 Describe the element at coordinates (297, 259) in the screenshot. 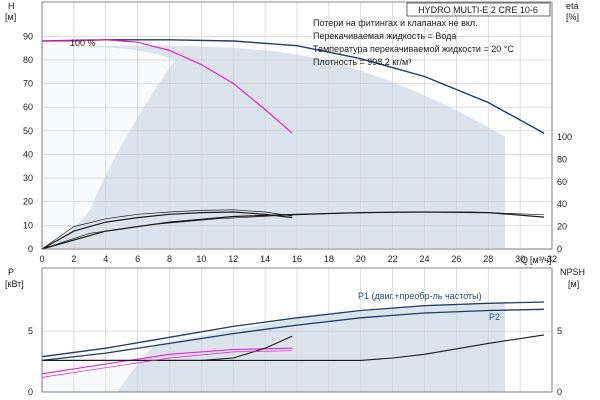

I see `x-tick-label: 16` at that location.